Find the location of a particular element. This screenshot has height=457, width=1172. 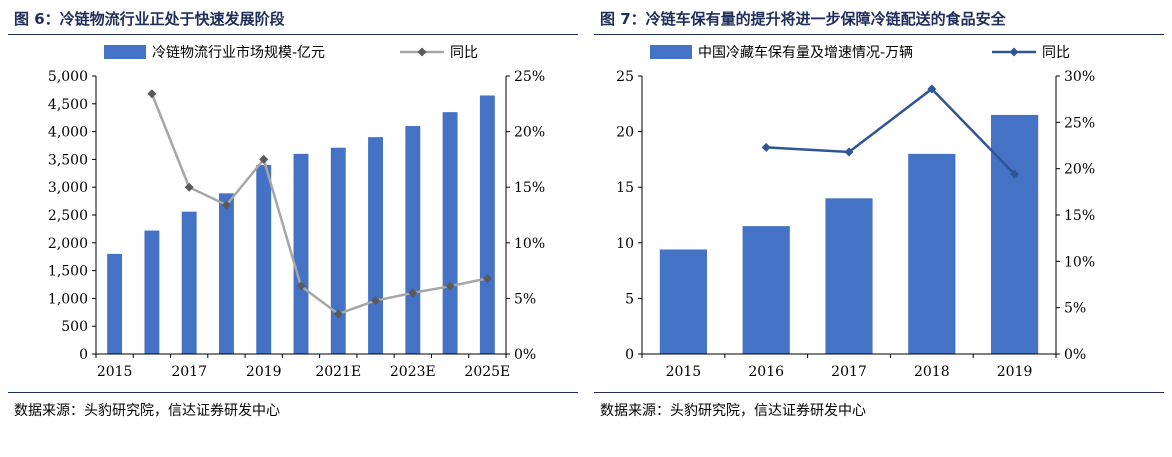

figure-title: 图 6：冷链物流行业正处于快速发展阶段 is located at coordinates (149, 19).